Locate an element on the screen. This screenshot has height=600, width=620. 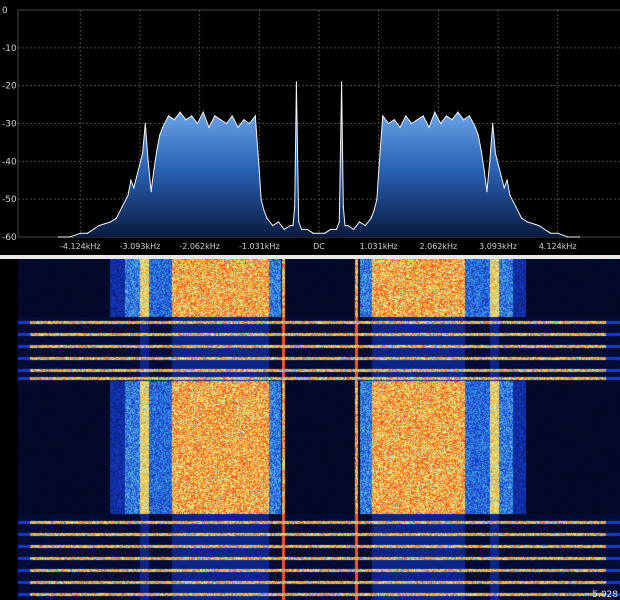
x-tick-label: -3.093kHz is located at coordinates (140, 246).